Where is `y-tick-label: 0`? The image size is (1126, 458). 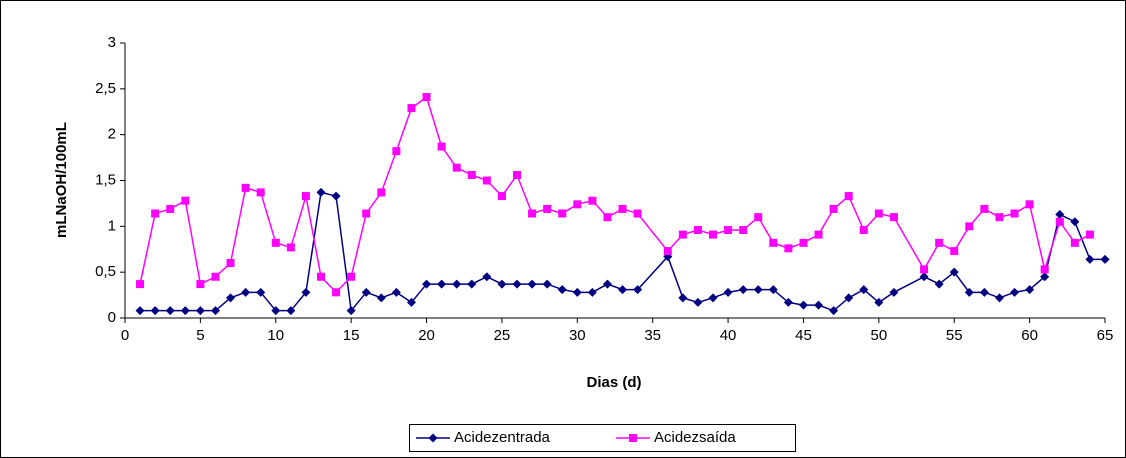 y-tick-label: 0 is located at coordinates (112, 317).